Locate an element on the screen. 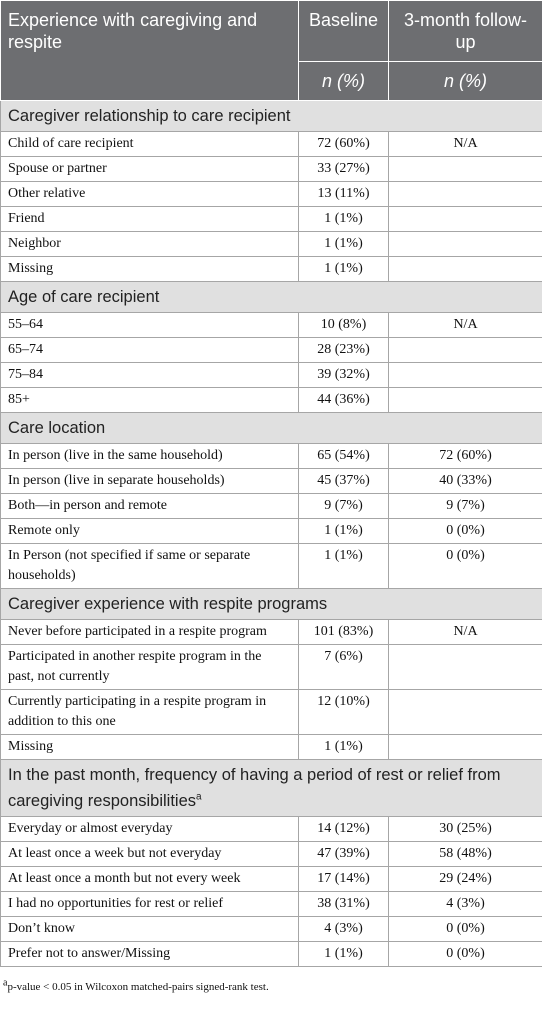  value-cell: 38 (31%) is located at coordinates (343, 904).